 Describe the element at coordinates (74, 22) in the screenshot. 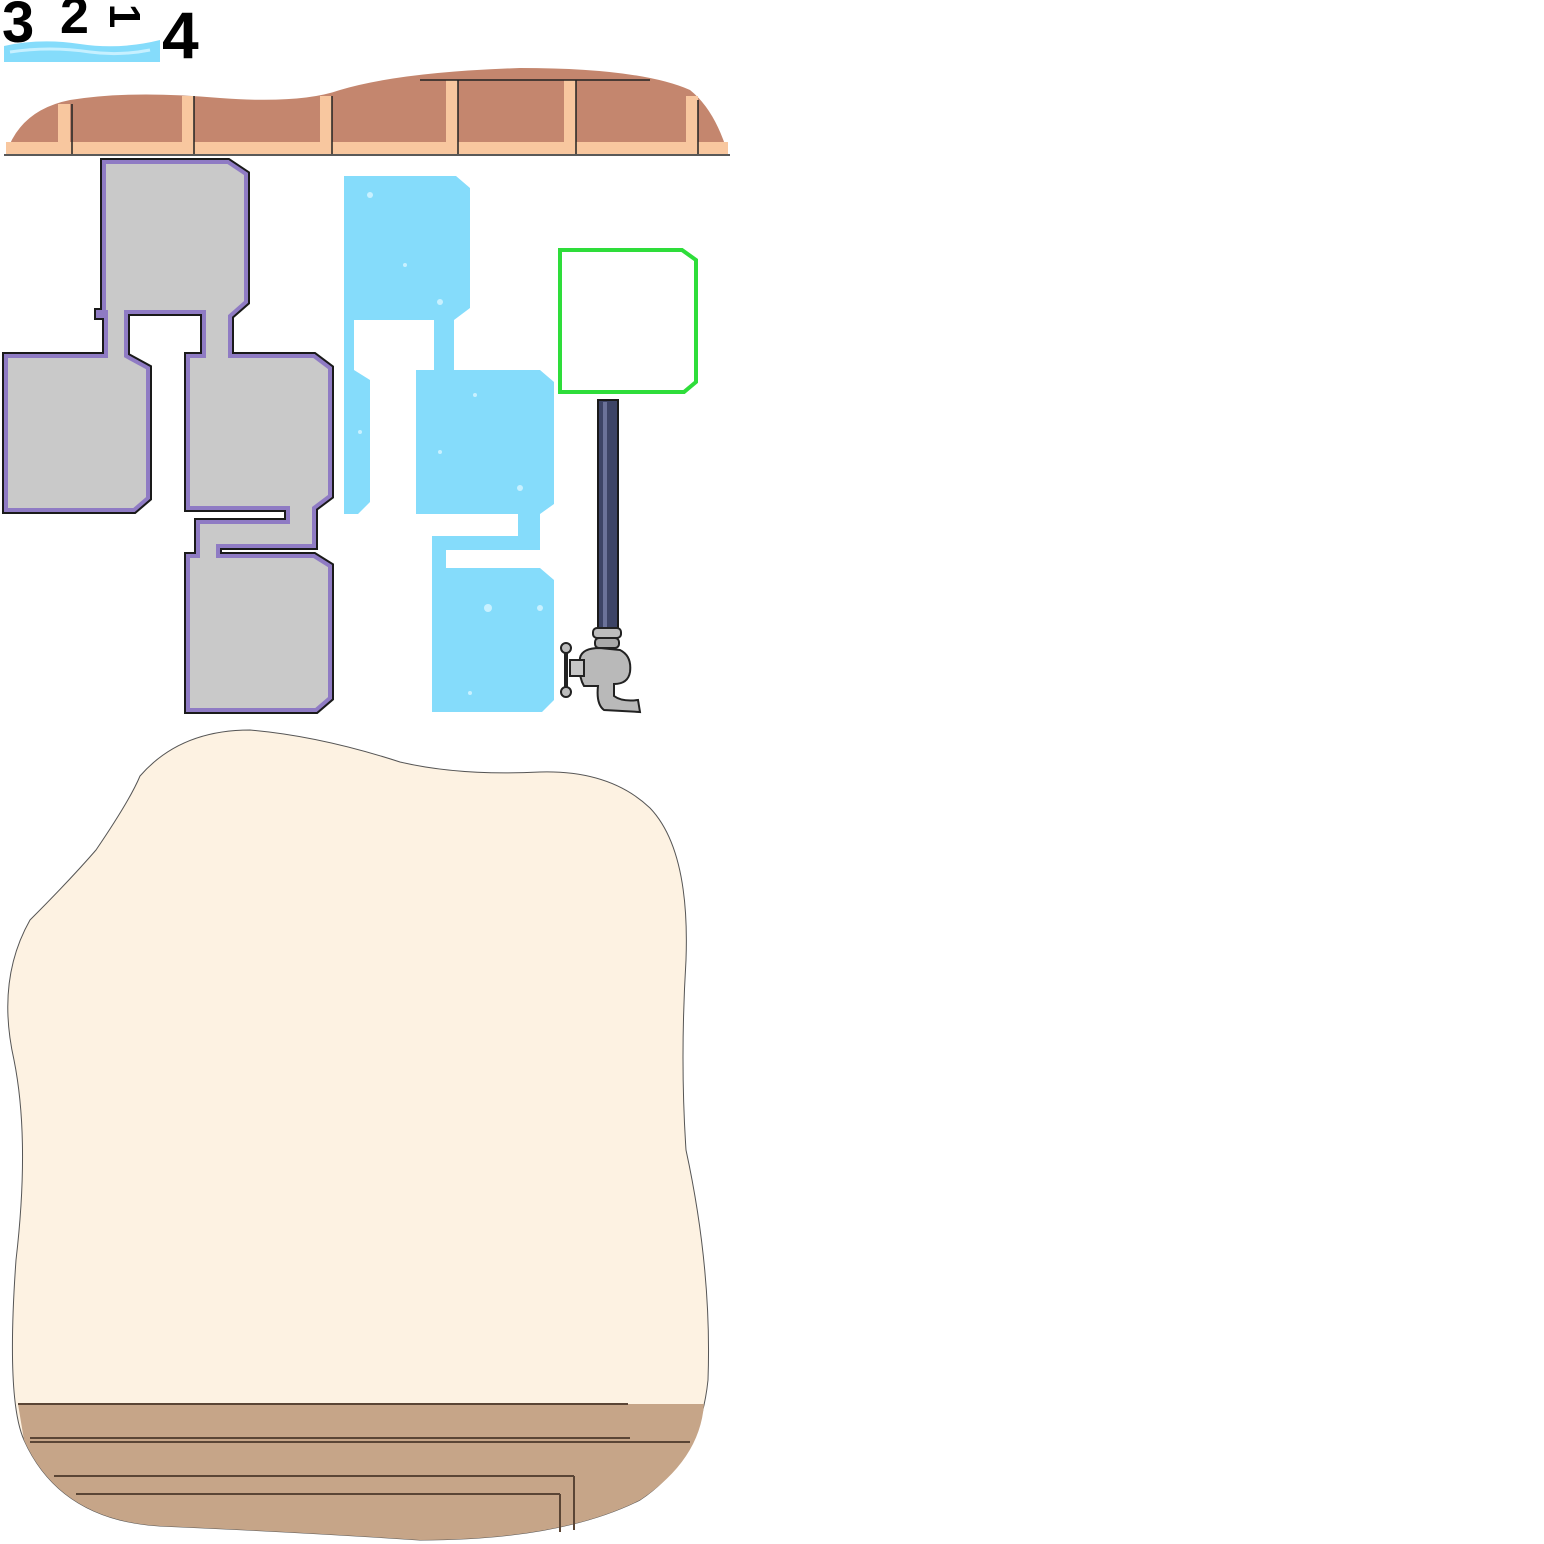

I see `hud-digit-2: 2` at that location.